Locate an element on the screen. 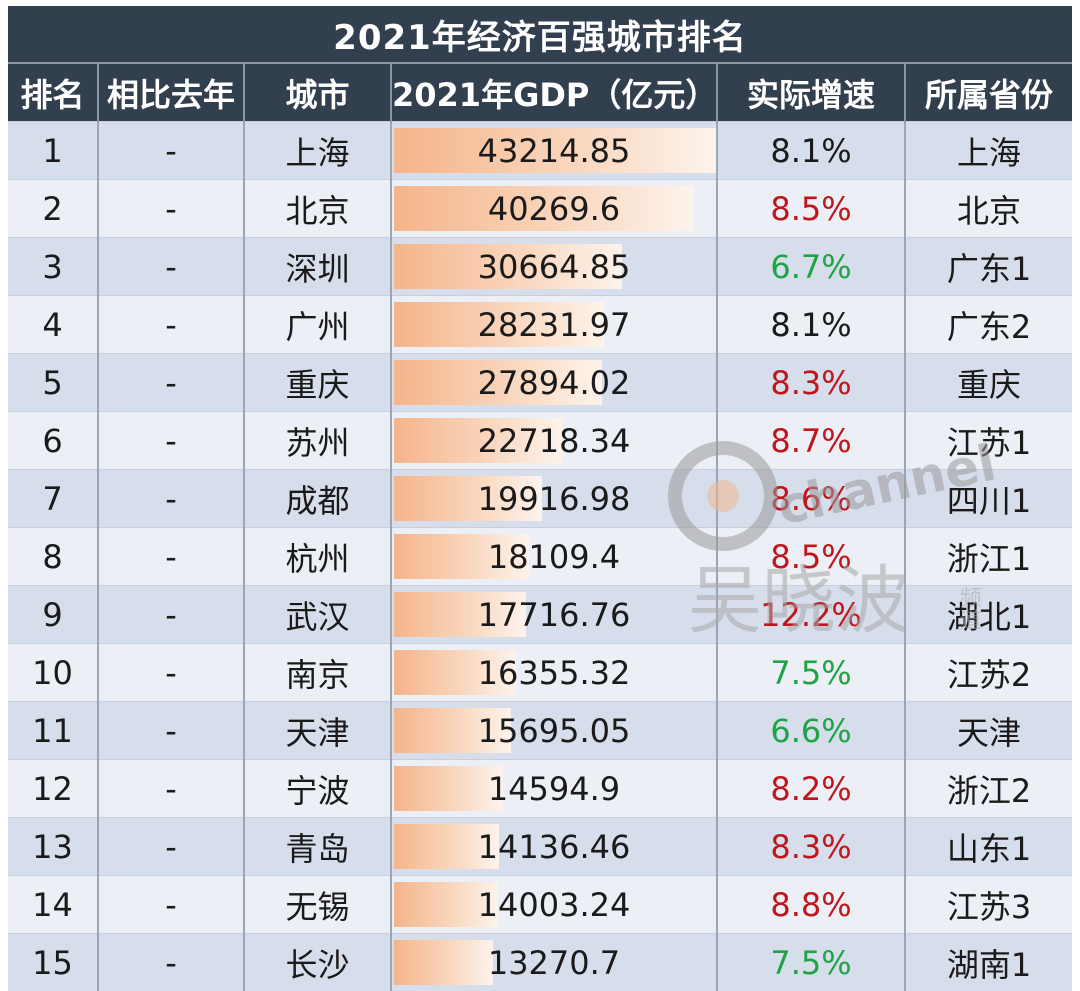 The width and height of the screenshot is (1080, 991). gdp-value: 17716.76 is located at coordinates (554, 615).